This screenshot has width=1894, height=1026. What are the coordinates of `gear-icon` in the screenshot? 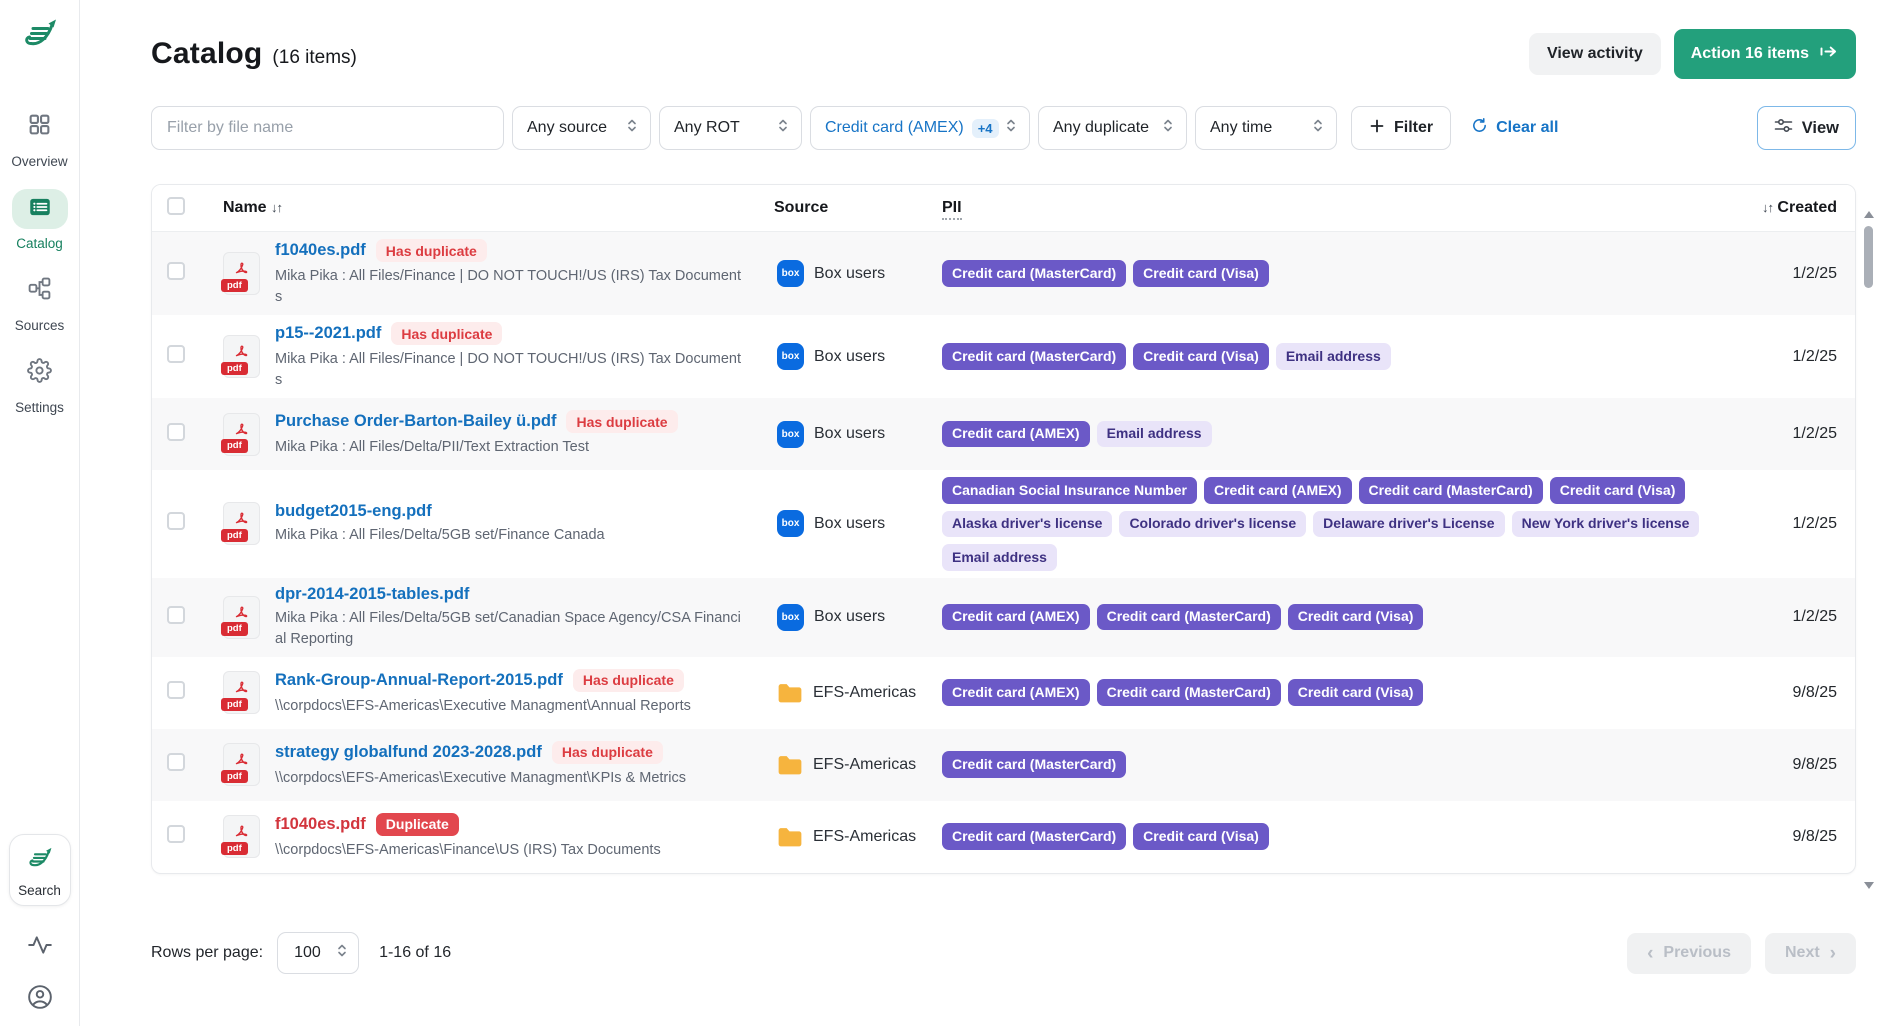 It's located at (39, 373).